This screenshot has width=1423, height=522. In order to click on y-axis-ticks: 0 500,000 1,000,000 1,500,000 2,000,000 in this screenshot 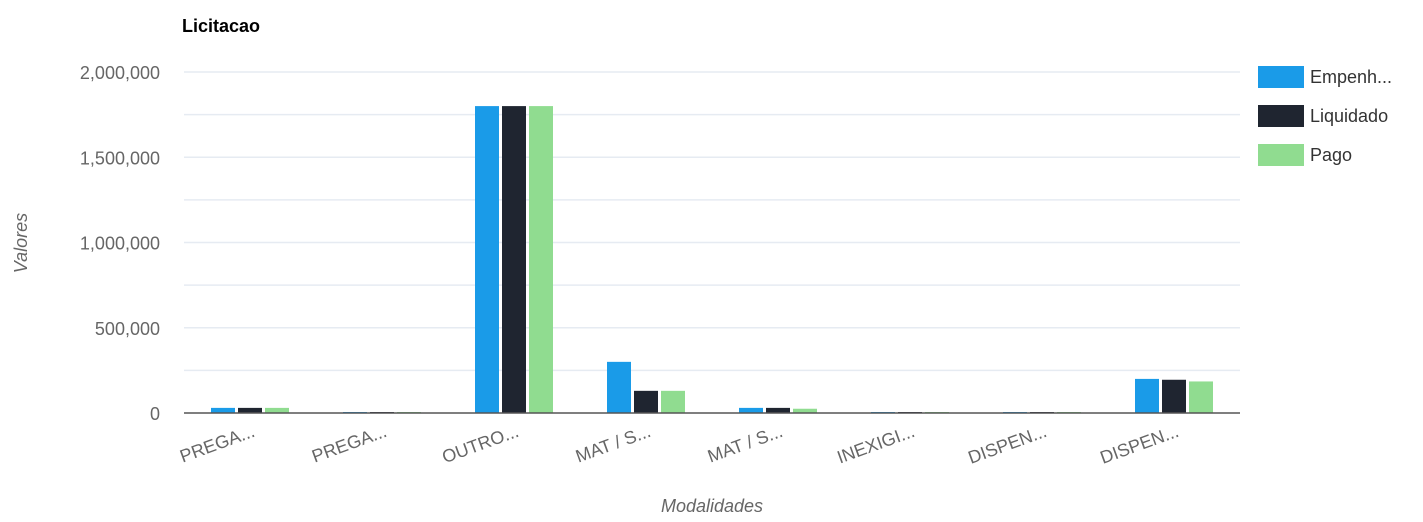, I will do `click(120, 243)`.